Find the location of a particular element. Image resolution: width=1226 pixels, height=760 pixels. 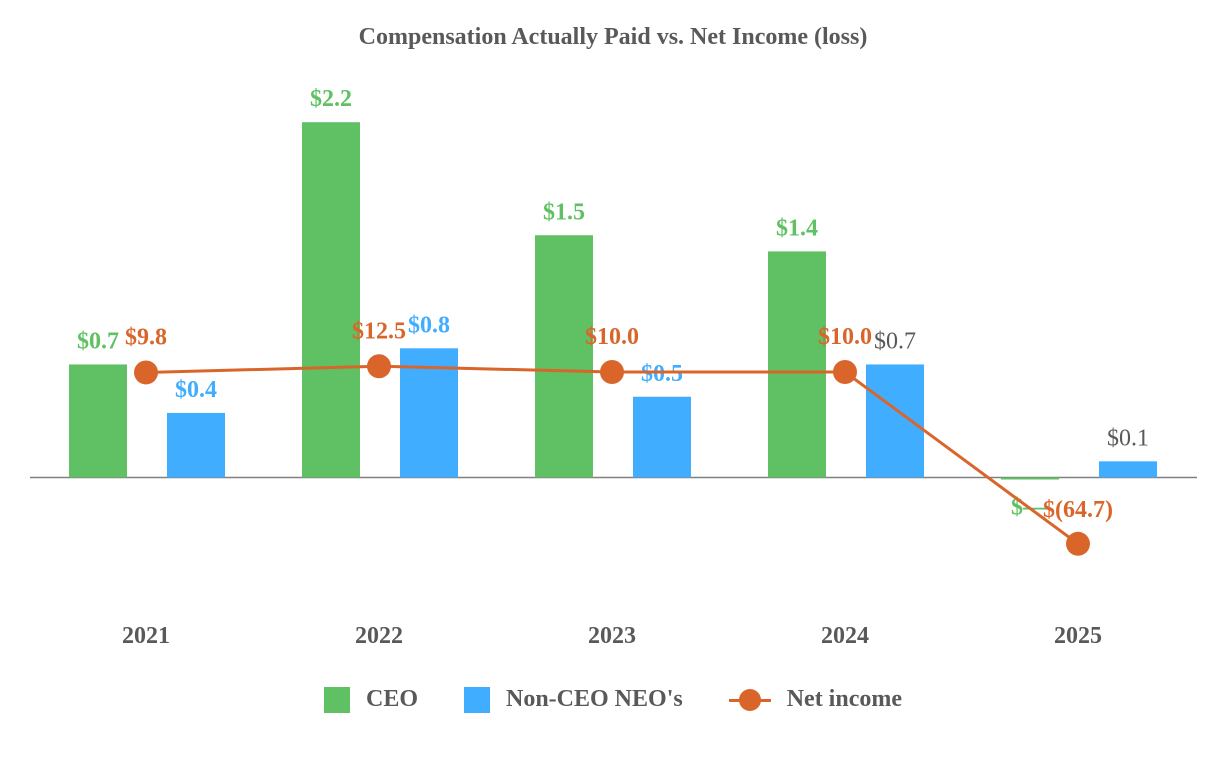

x-tick-label-2022: 2022 is located at coordinates (379, 636).